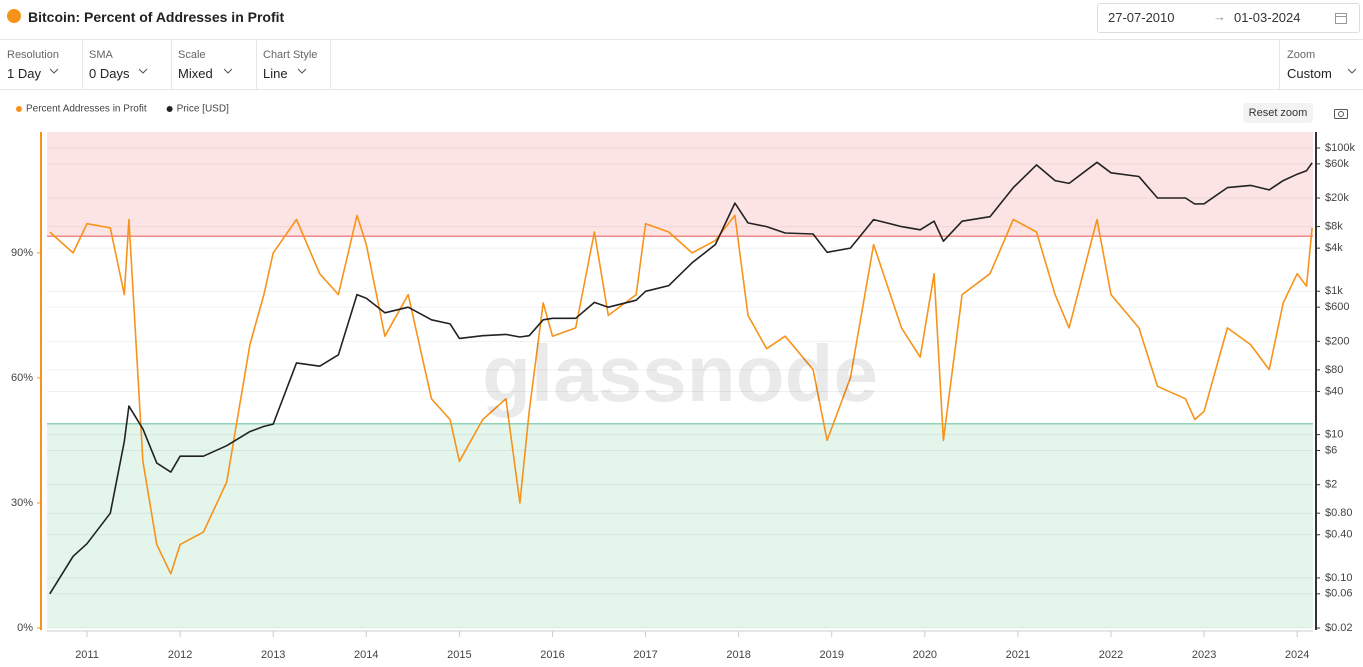 The height and width of the screenshot is (667, 1363). Describe the element at coordinates (101, 55) in the screenshot. I see `dropdown-label: SMA` at that location.